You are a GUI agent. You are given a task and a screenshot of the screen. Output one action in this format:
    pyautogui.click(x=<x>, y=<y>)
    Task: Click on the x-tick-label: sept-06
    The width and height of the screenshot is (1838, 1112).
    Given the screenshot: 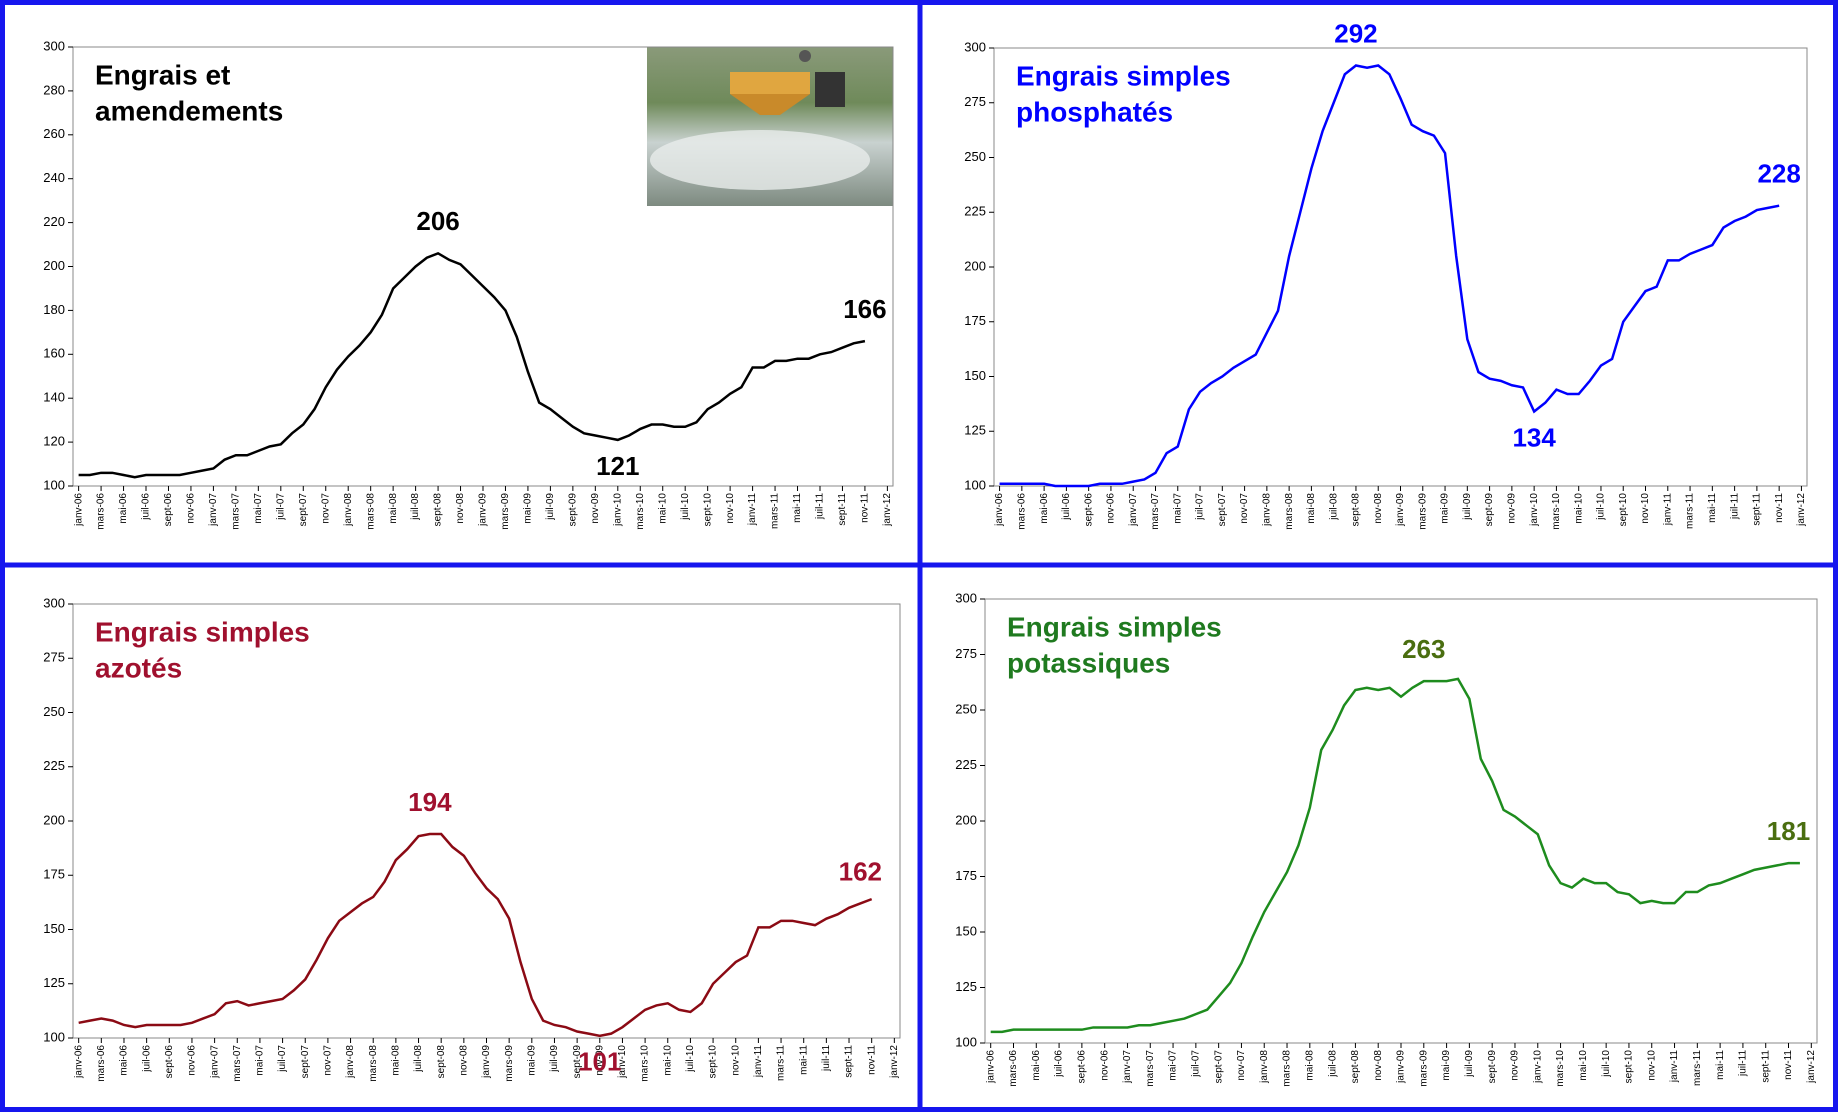 What is the action you would take?
    pyautogui.click(x=168, y=510)
    